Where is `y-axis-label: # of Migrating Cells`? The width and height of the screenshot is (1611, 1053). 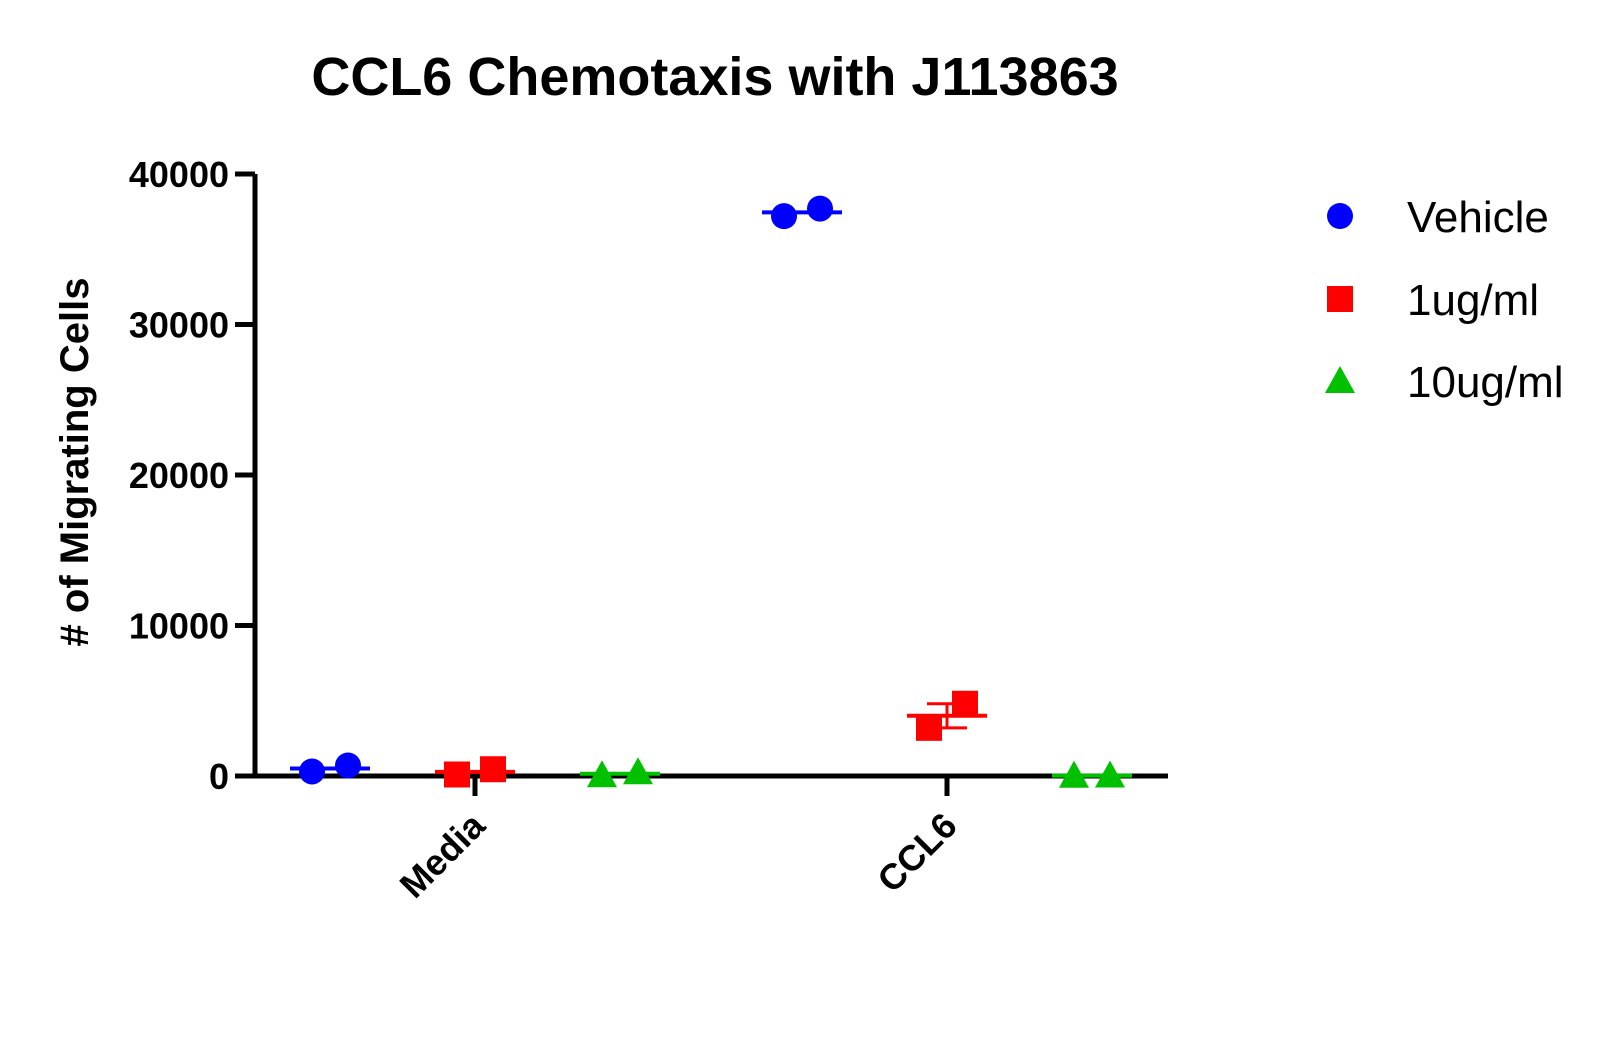
y-axis-label: # of Migrating Cells is located at coordinates (75, 462).